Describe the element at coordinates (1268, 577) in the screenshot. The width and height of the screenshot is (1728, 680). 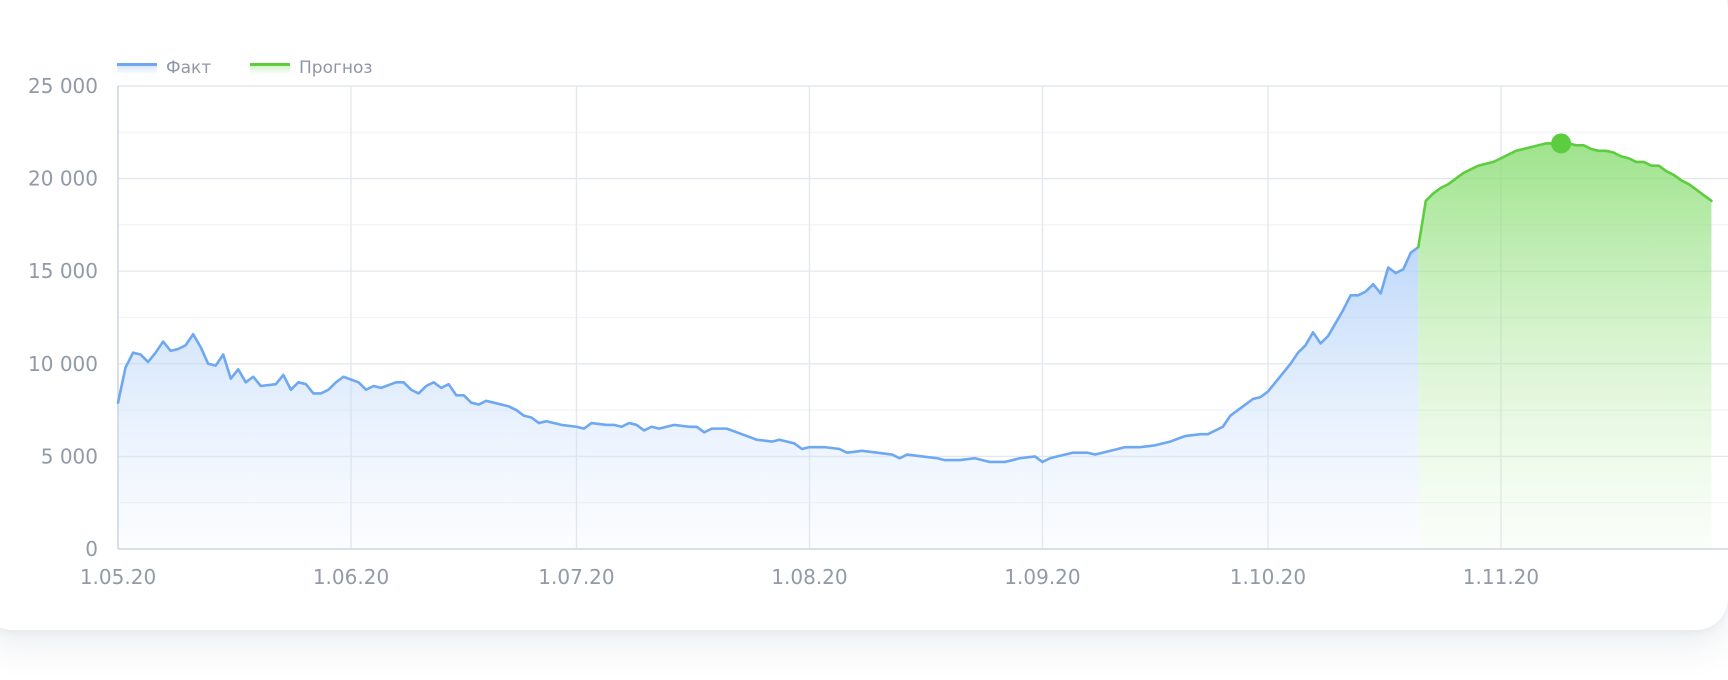
I see `x-tick-label: 1.10.20` at that location.